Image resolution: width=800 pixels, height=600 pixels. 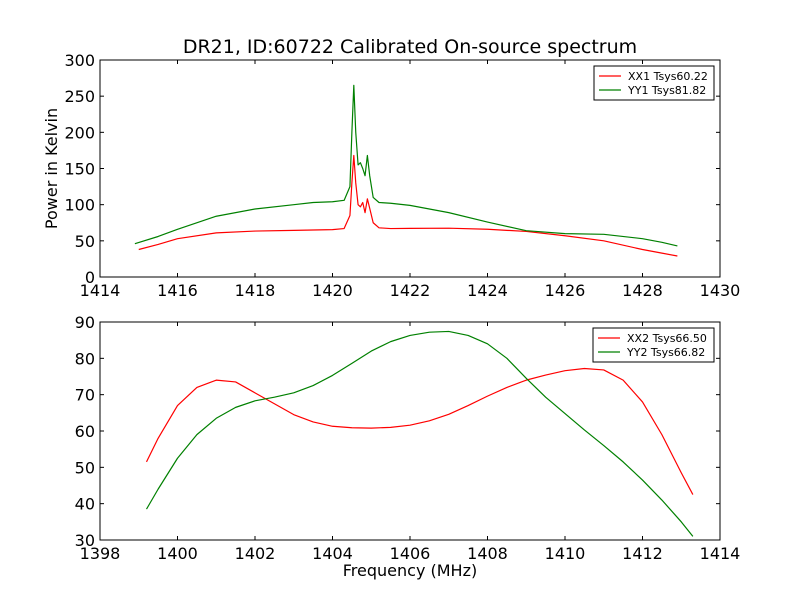 What do you see at coordinates (85, 431) in the screenshot?
I see `y-tick-label: 60` at bounding box center [85, 431].